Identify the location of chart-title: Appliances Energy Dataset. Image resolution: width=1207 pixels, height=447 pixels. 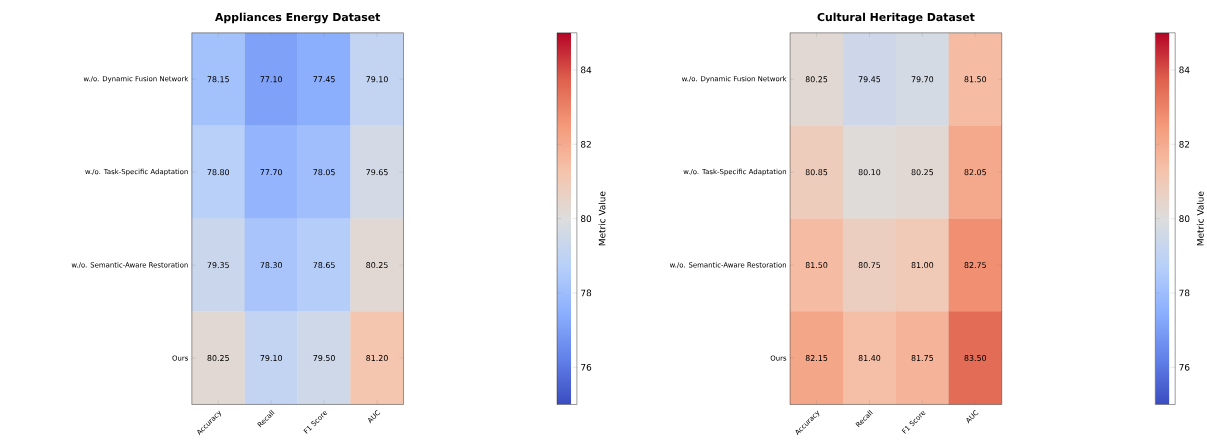
(298, 18).